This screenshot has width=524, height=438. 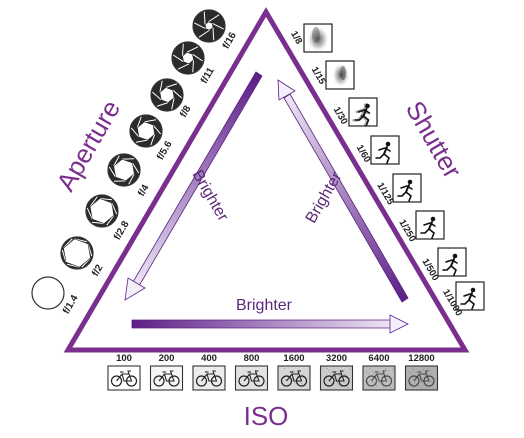 I want to click on right-brighter-arrow, so click(x=343, y=191).